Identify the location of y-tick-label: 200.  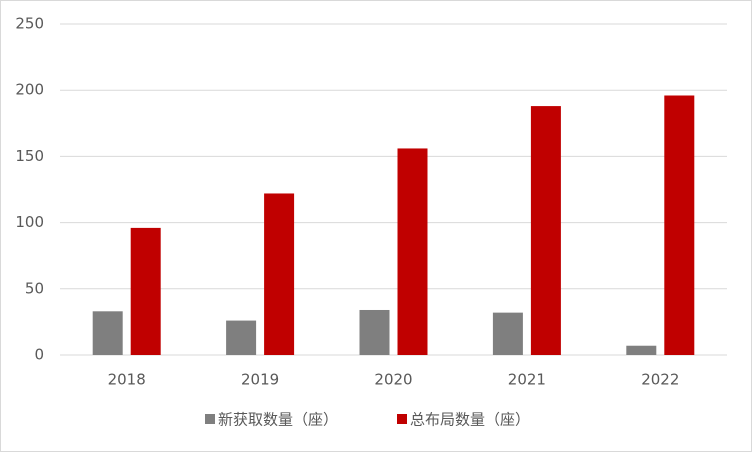
(29, 90).